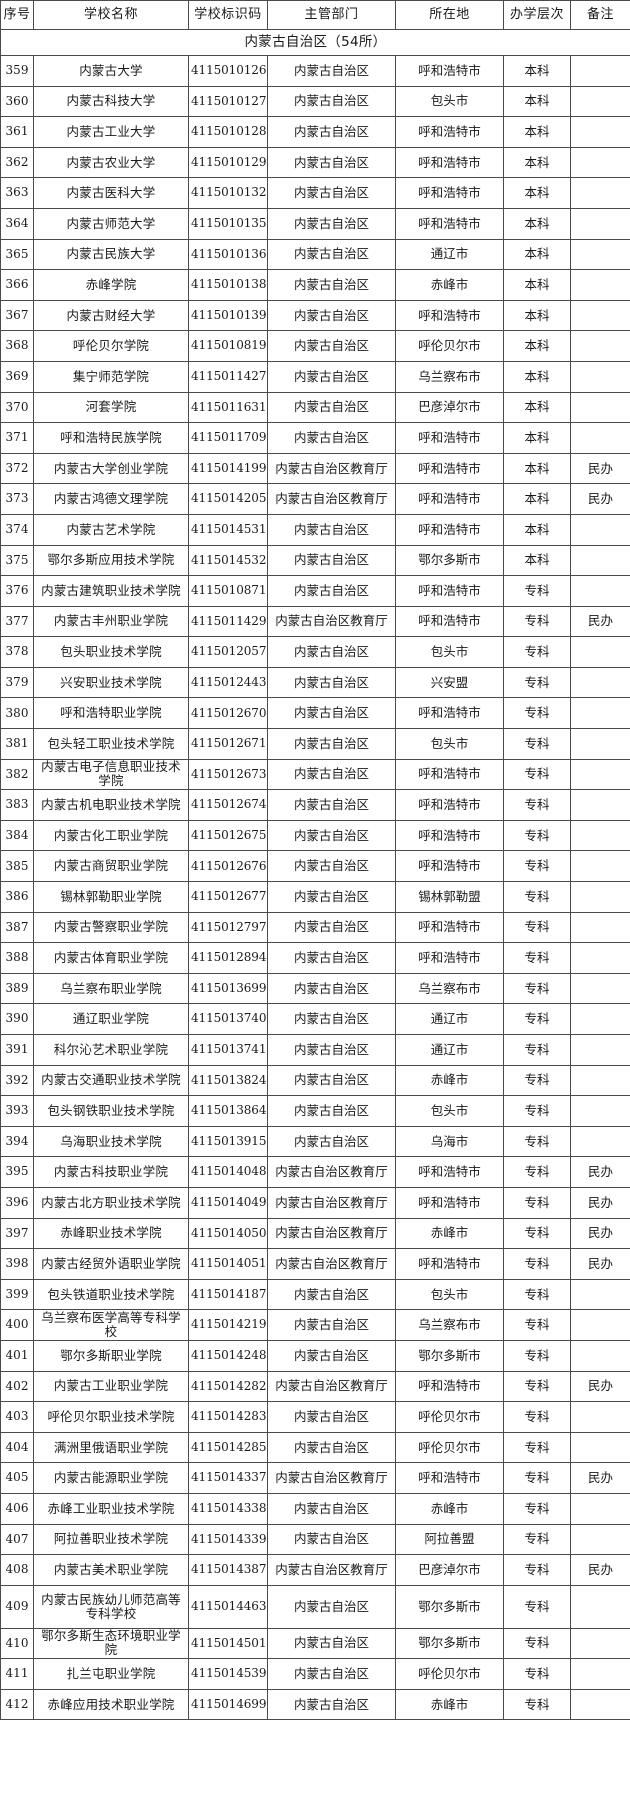 The height and width of the screenshot is (1793, 630). I want to click on cell-school-name: 内蒙古建筑职业技术学院, so click(111, 591).